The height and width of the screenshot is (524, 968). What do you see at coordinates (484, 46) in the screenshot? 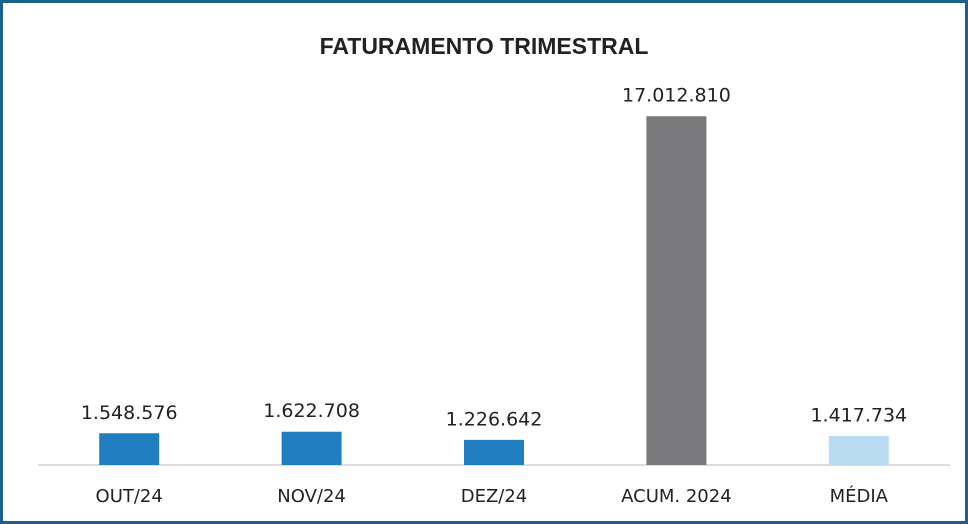
I see `chart-title: FATURAMENTO TRIMESTRAL` at bounding box center [484, 46].